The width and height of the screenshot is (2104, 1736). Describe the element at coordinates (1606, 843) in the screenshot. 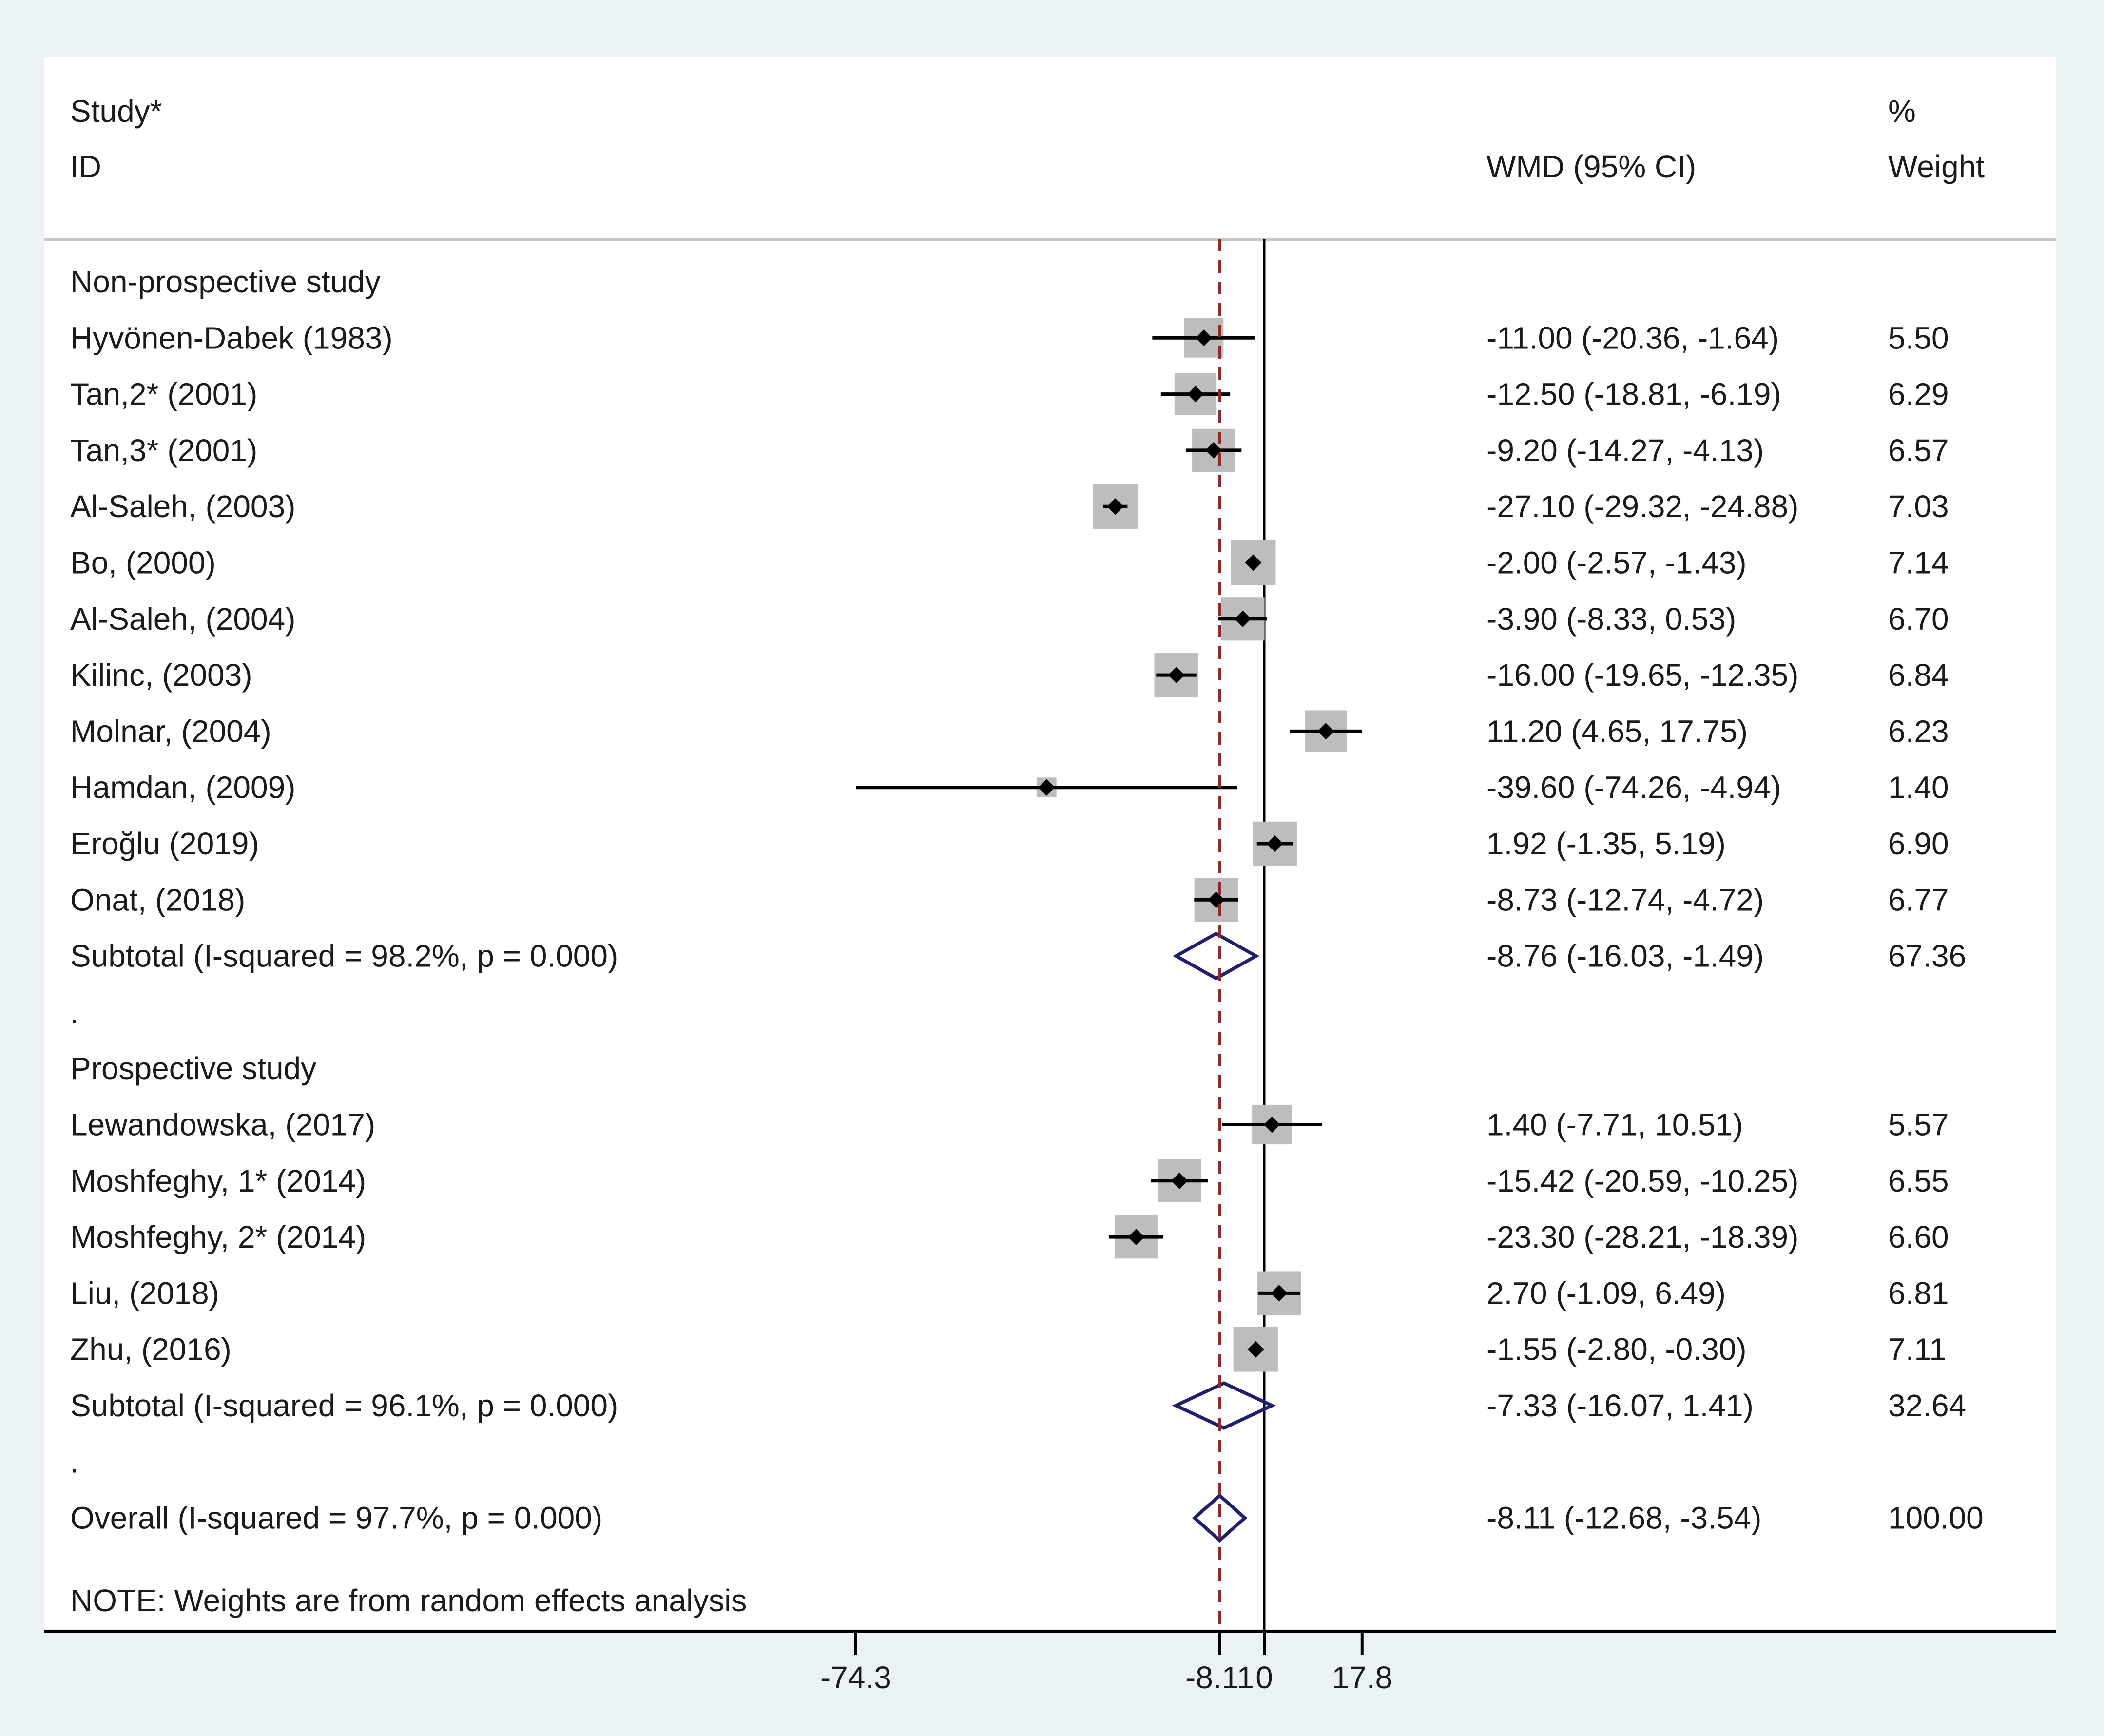

I see `effect-ci-text: 1.92 (-1.35, 5.19)` at that location.